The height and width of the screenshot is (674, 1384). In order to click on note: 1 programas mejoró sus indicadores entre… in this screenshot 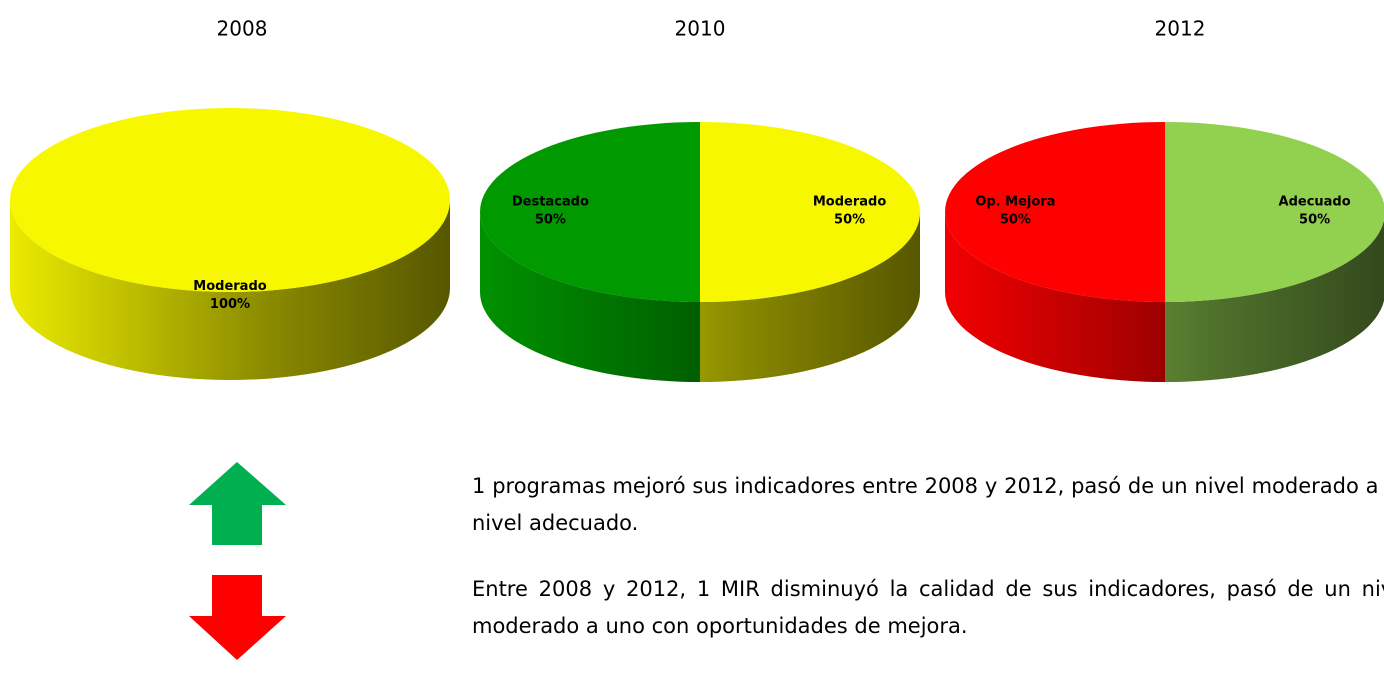, I will do `click(928, 504)`.